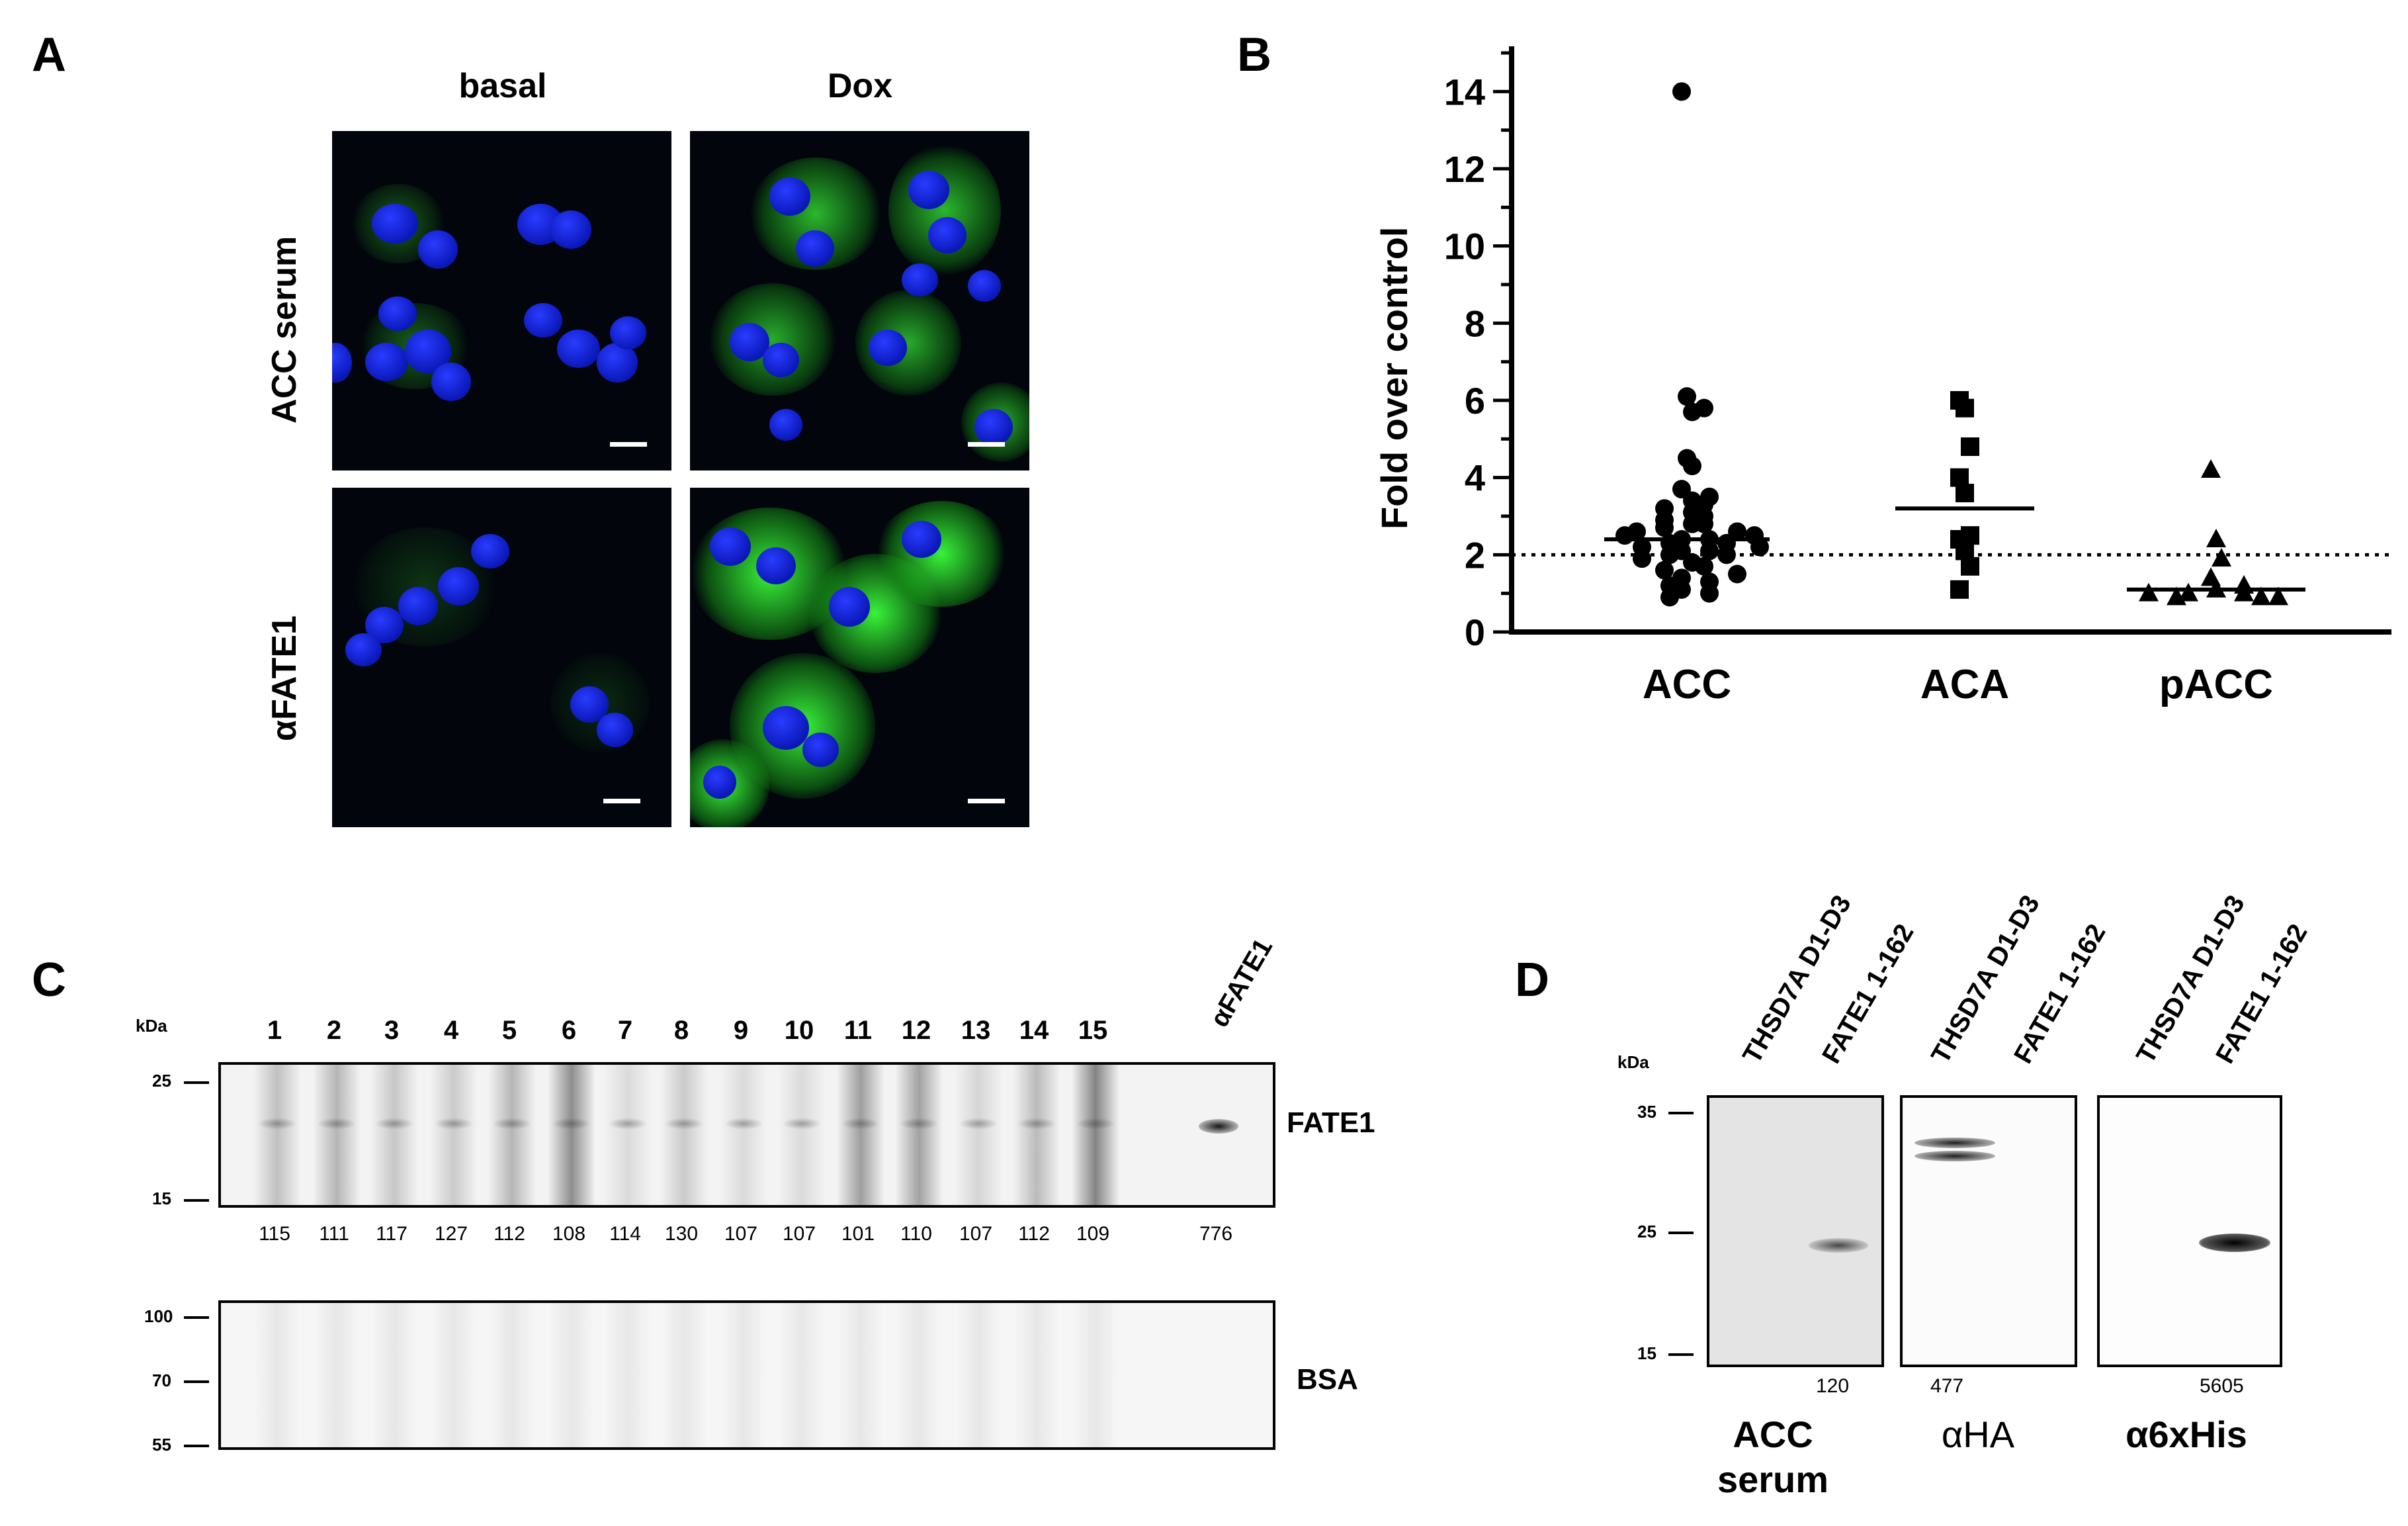  What do you see at coordinates (1681, 1355) in the screenshot?
I see `d-marker-15-tick` at bounding box center [1681, 1355].